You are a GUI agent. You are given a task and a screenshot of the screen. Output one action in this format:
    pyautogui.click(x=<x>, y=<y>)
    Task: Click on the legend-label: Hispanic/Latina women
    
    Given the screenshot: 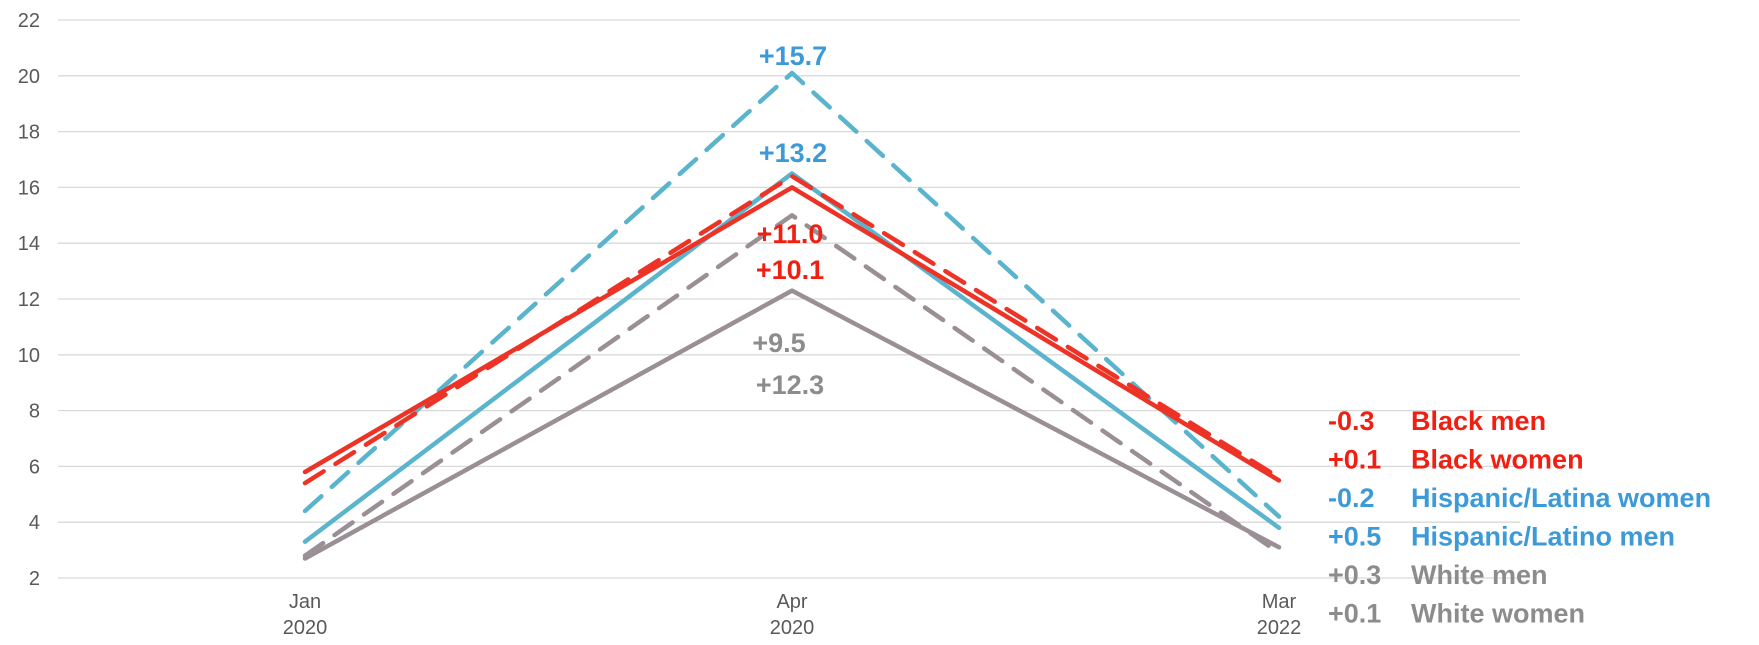 What is the action you would take?
    pyautogui.click(x=1561, y=498)
    